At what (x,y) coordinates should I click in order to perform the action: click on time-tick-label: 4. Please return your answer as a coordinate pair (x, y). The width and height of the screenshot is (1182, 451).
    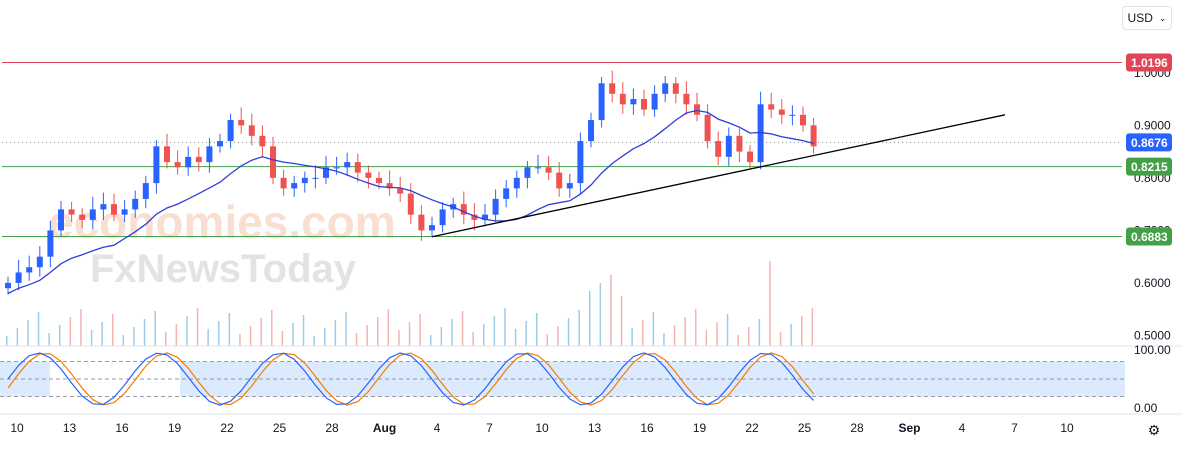
    Looking at the image, I should click on (437, 428).